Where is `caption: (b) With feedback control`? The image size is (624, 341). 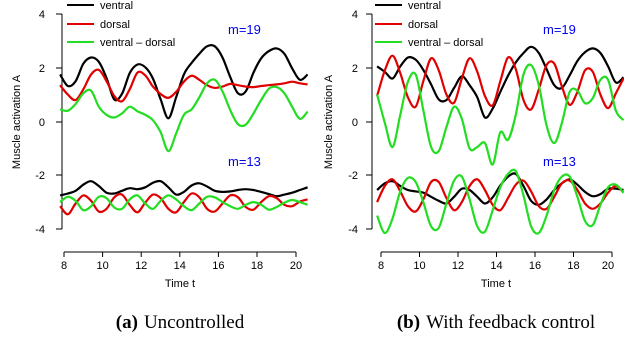 caption: (b) With feedback control is located at coordinates (496, 322).